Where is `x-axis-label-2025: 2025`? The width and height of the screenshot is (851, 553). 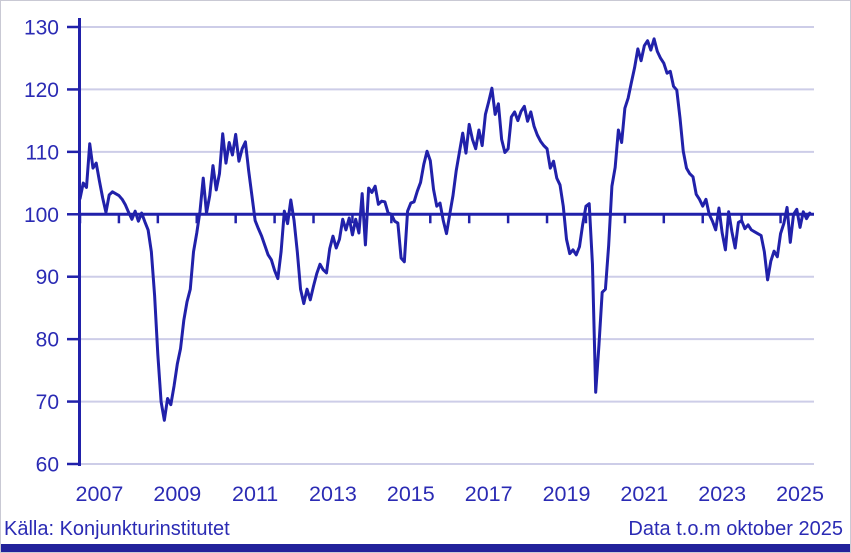
x-axis-label-2025: 2025 is located at coordinates (800, 494).